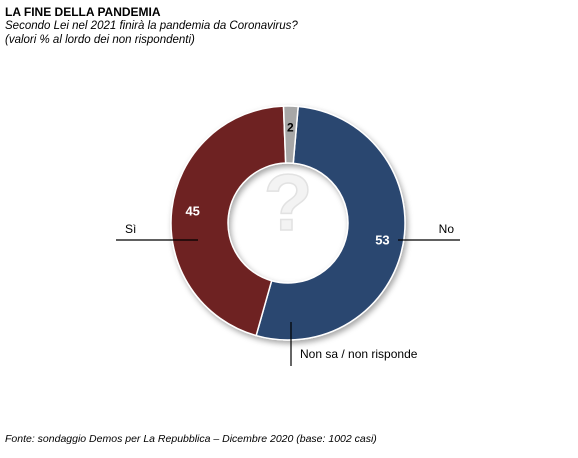  I want to click on slice-value-label: 53, so click(382, 239).